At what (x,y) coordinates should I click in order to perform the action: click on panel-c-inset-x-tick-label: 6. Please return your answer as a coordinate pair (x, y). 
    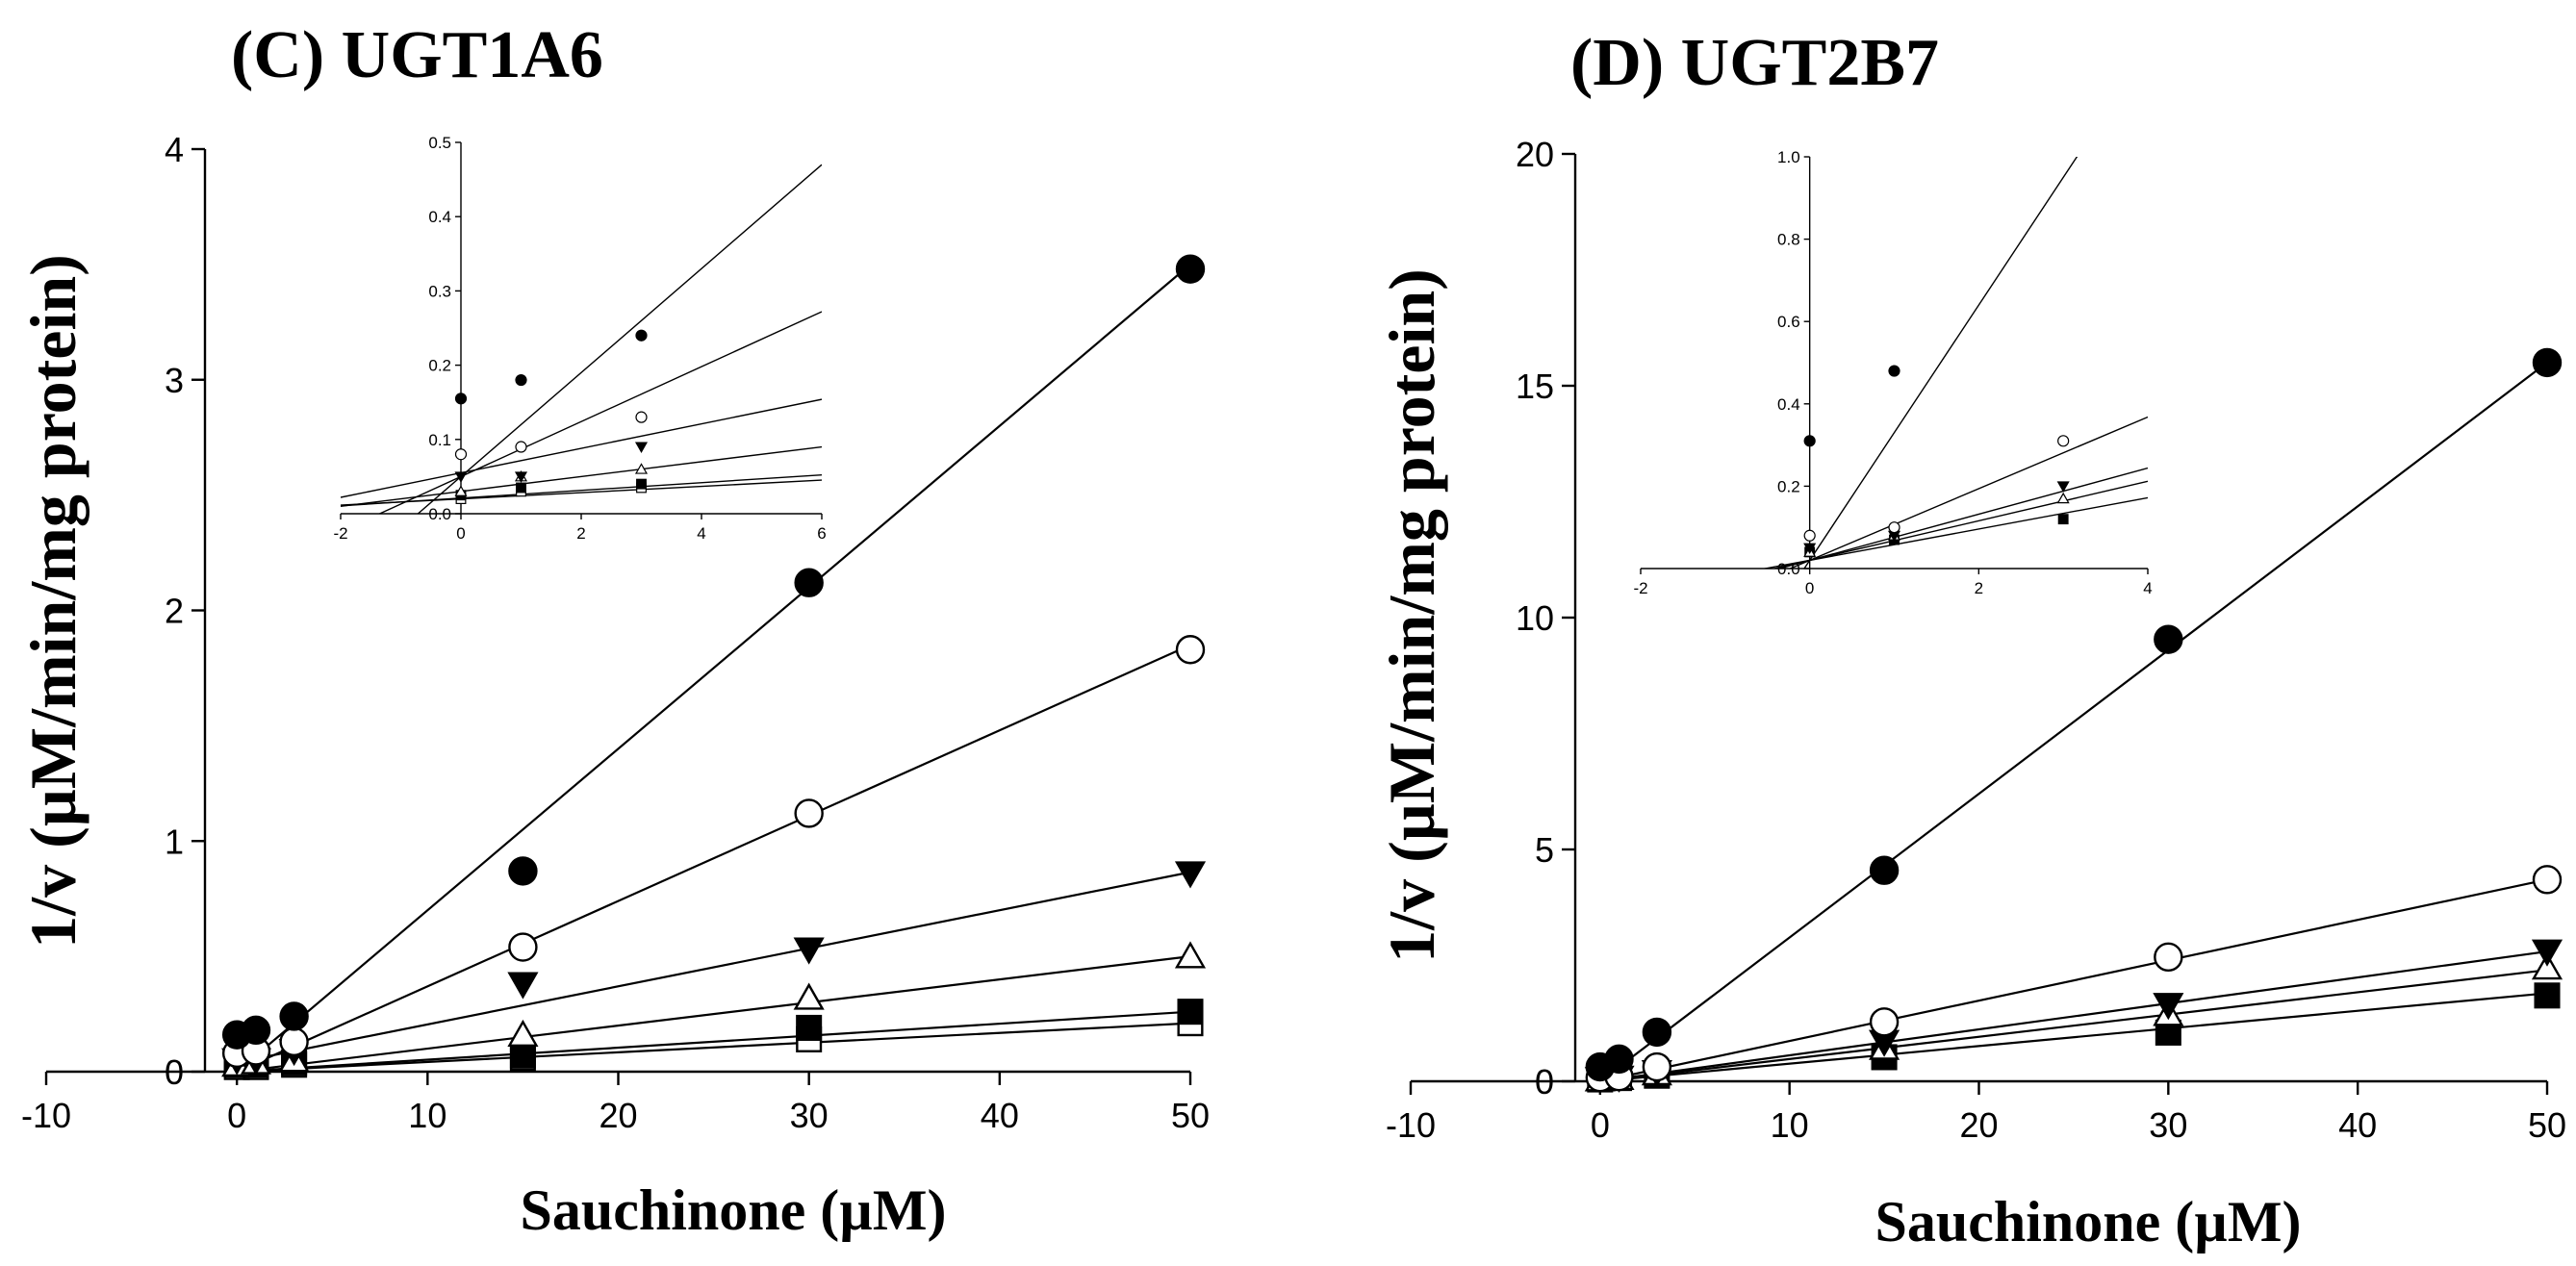
    Looking at the image, I should click on (821, 533).